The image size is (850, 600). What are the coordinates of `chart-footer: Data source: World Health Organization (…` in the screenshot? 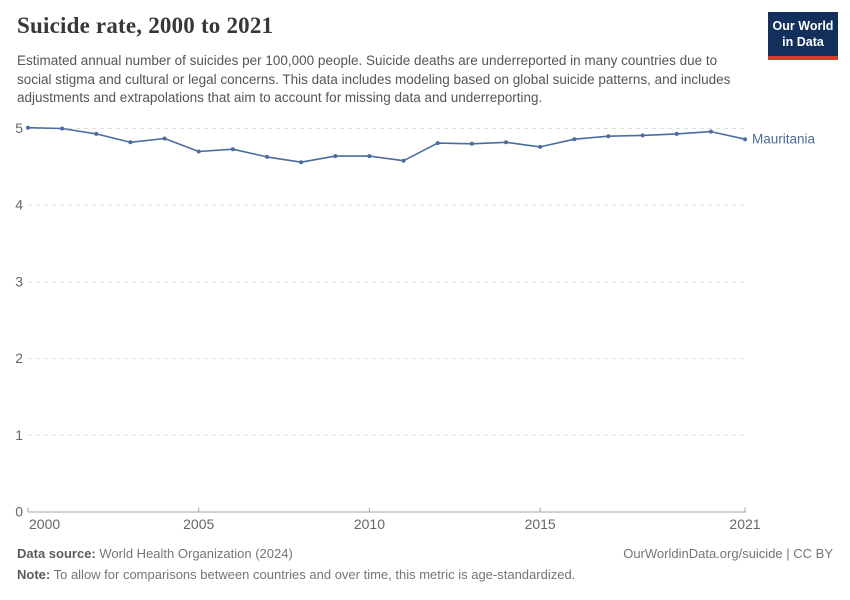 It's located at (425, 564).